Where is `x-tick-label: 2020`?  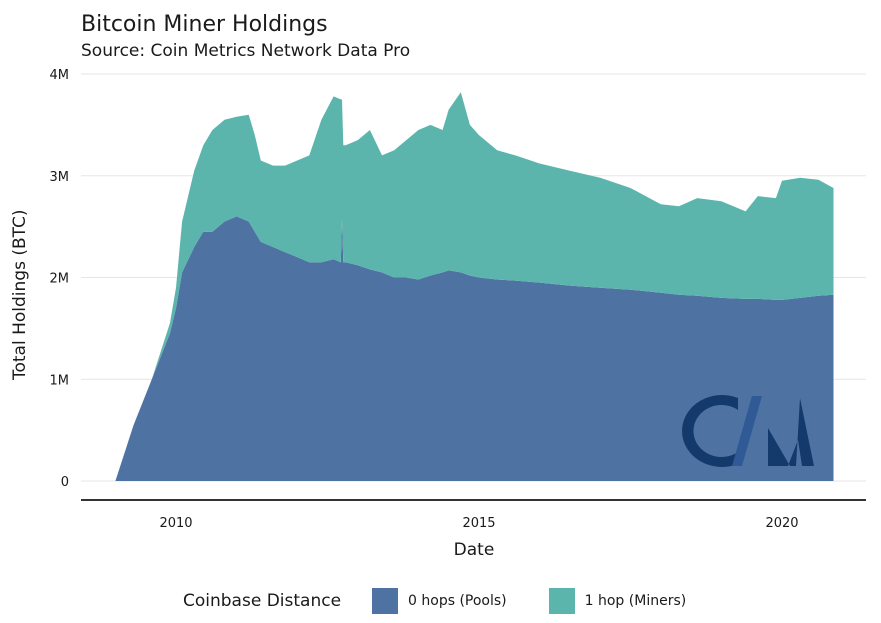
x-tick-label: 2020 is located at coordinates (781, 523).